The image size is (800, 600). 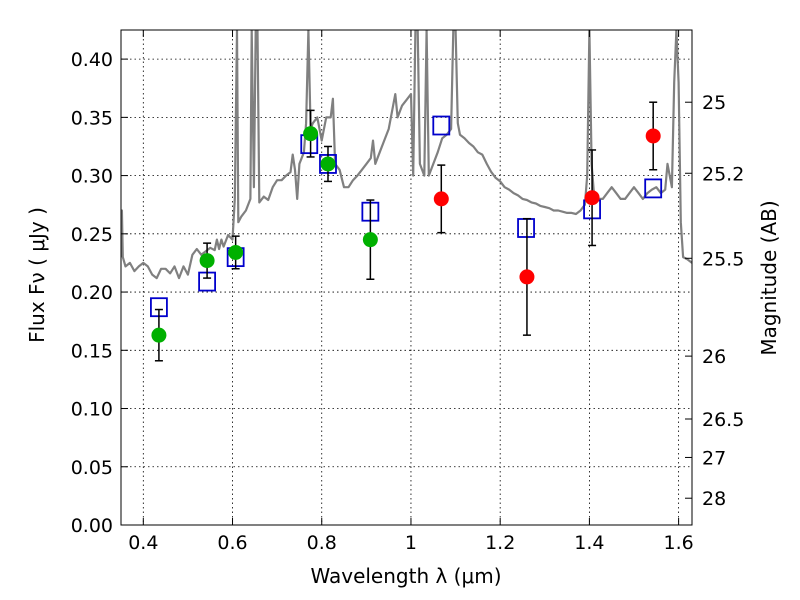 What do you see at coordinates (714, 357) in the screenshot?
I see `right-tick-label: 26` at bounding box center [714, 357].